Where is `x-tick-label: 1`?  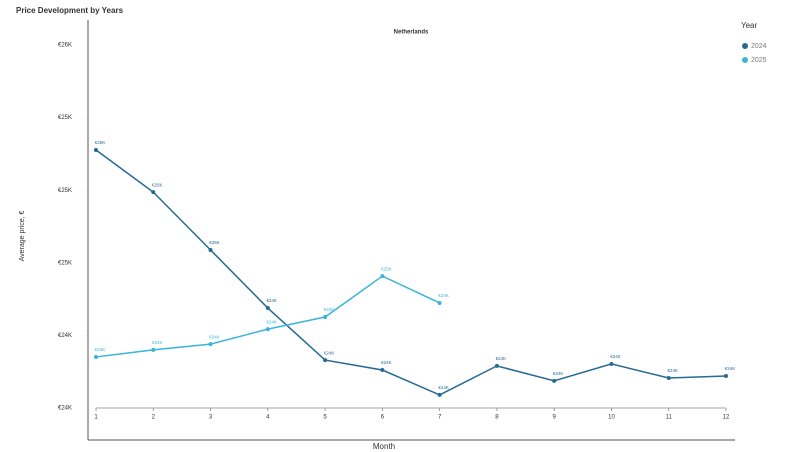
x-tick-label: 1 is located at coordinates (96, 418).